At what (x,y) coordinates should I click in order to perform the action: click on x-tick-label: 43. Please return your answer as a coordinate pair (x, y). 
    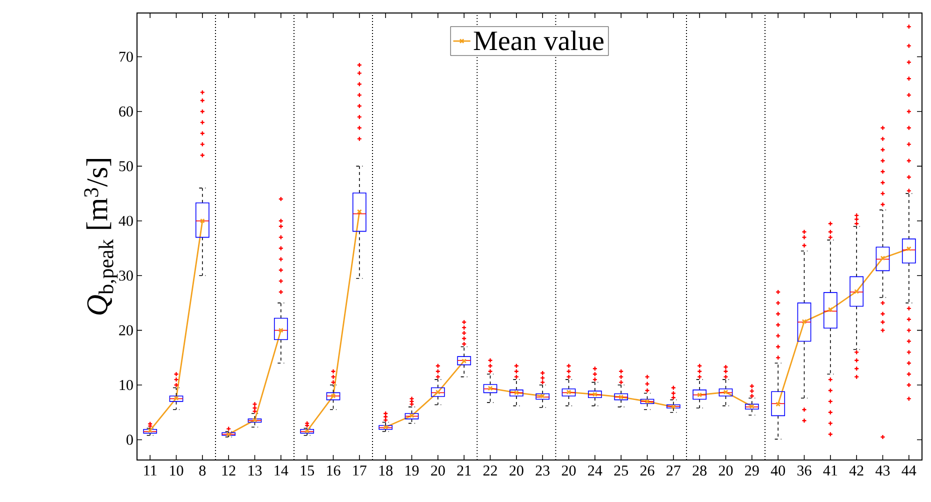
    Looking at the image, I should click on (883, 471).